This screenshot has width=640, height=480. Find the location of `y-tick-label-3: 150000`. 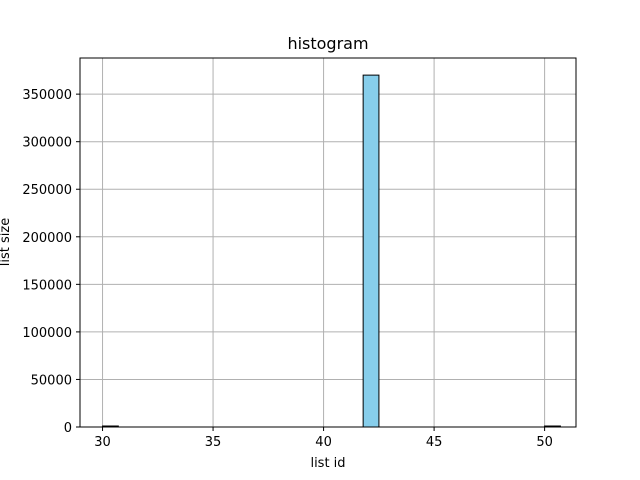

y-tick-label-3: 150000 is located at coordinates (47, 285).